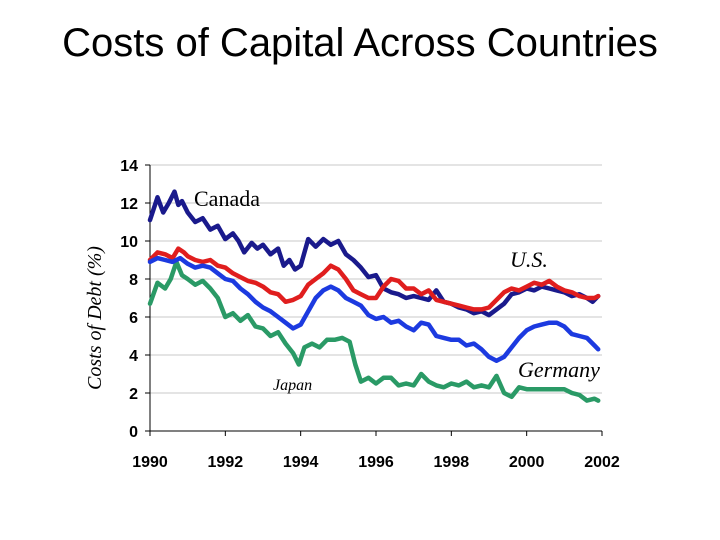 The width and height of the screenshot is (720, 540). I want to click on y-tick-label-0: 0, so click(133, 432).